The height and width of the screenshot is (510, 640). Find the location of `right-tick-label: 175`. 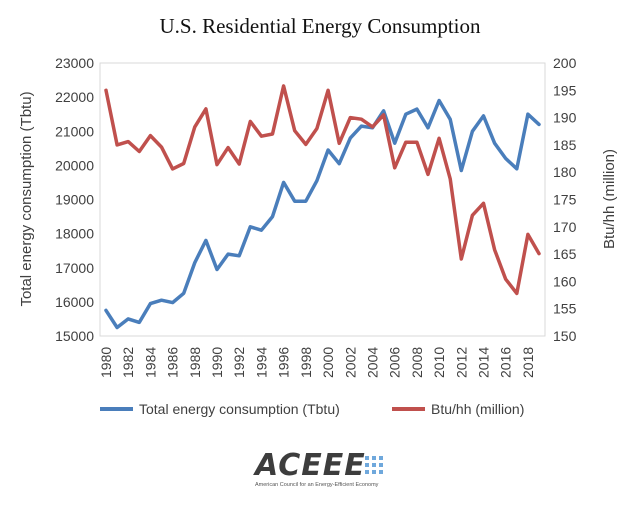

right-tick-label: 175 is located at coordinates (565, 200).